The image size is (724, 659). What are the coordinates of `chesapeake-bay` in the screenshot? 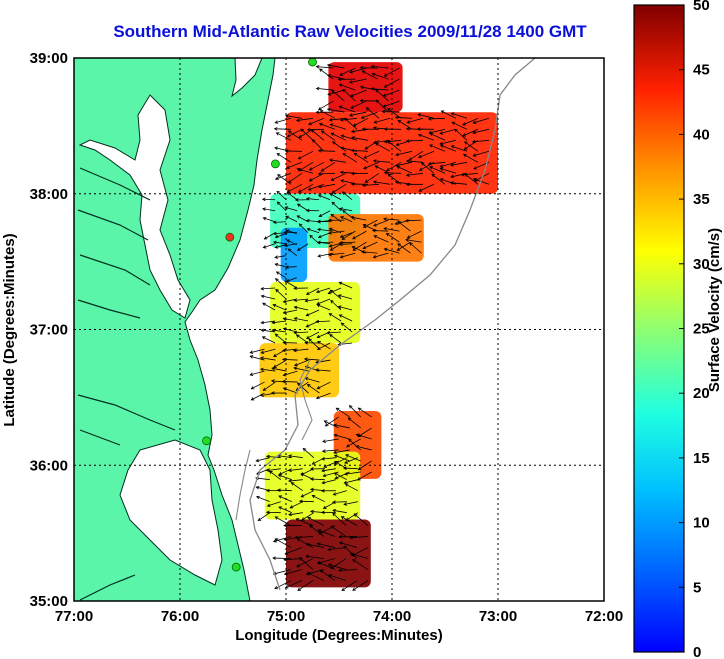 It's located at (134, 206).